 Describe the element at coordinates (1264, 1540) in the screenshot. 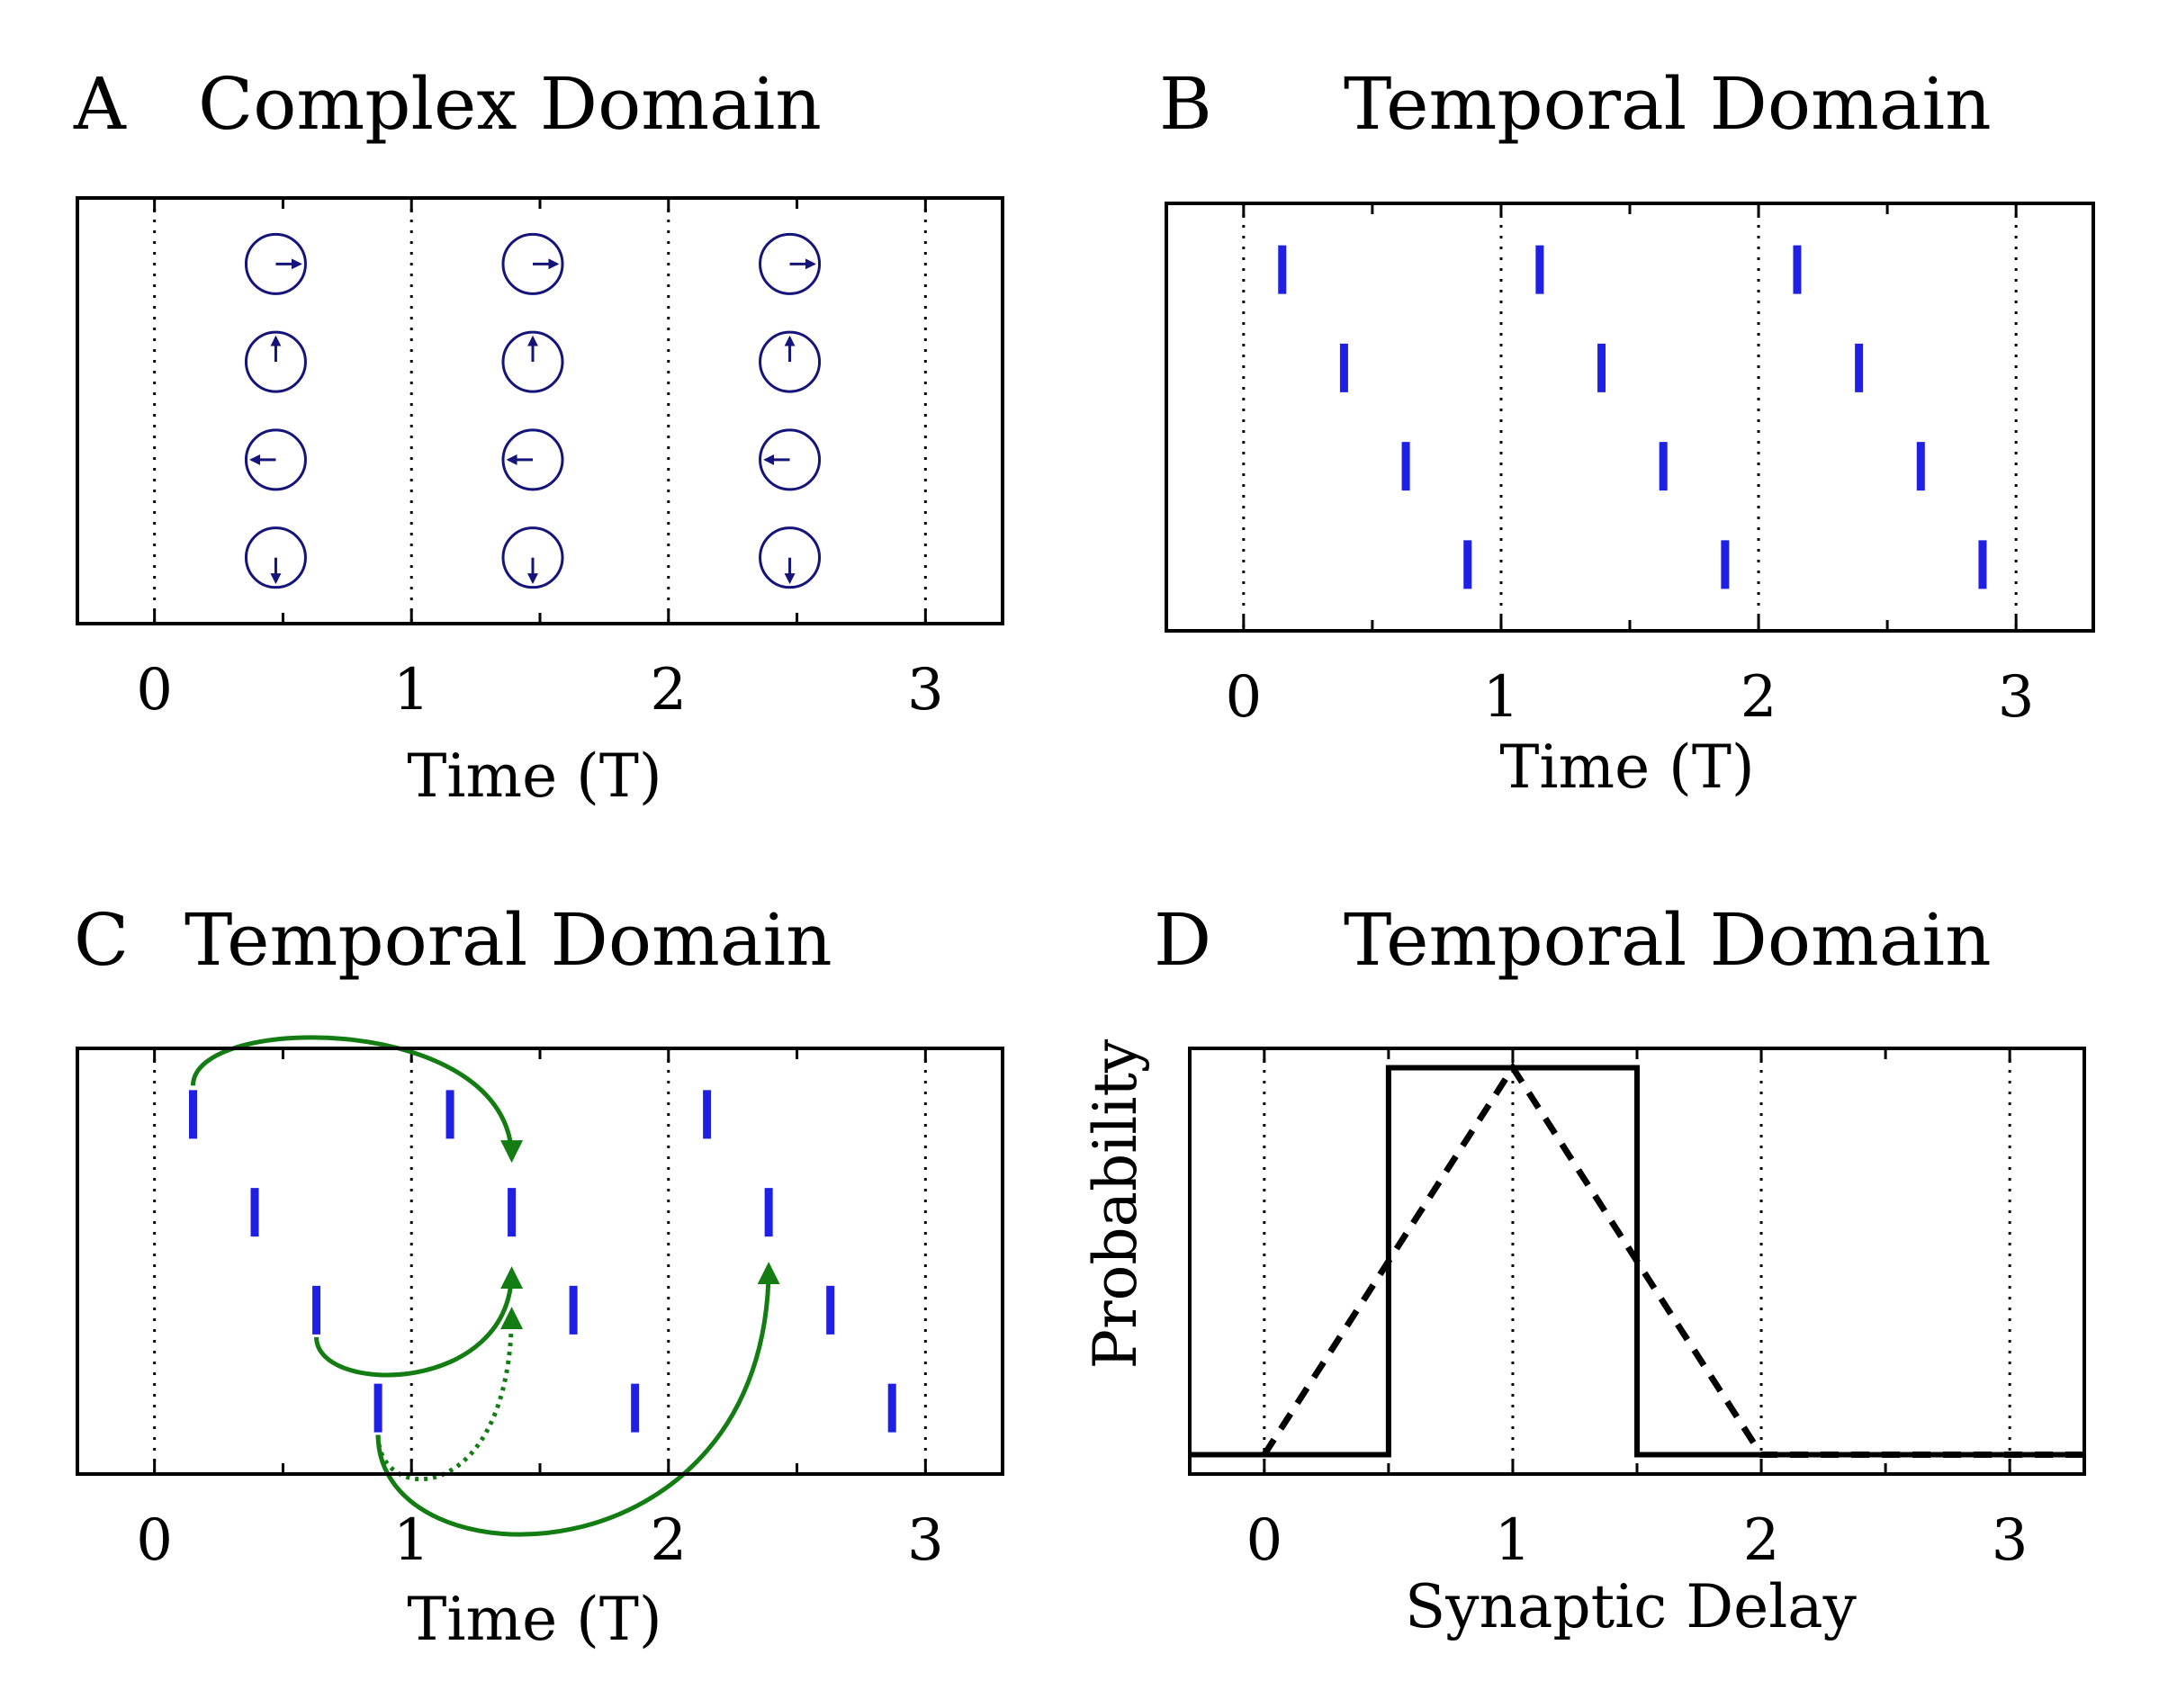

I see `panel-d-xtick-label-0: 0` at that location.